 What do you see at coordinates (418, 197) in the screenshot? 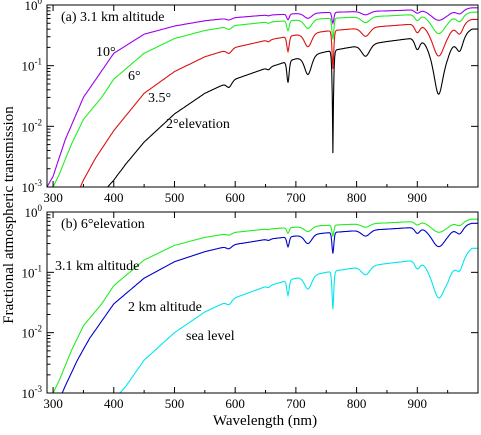
I see `x-tick-label-a-900: 900` at bounding box center [418, 197].